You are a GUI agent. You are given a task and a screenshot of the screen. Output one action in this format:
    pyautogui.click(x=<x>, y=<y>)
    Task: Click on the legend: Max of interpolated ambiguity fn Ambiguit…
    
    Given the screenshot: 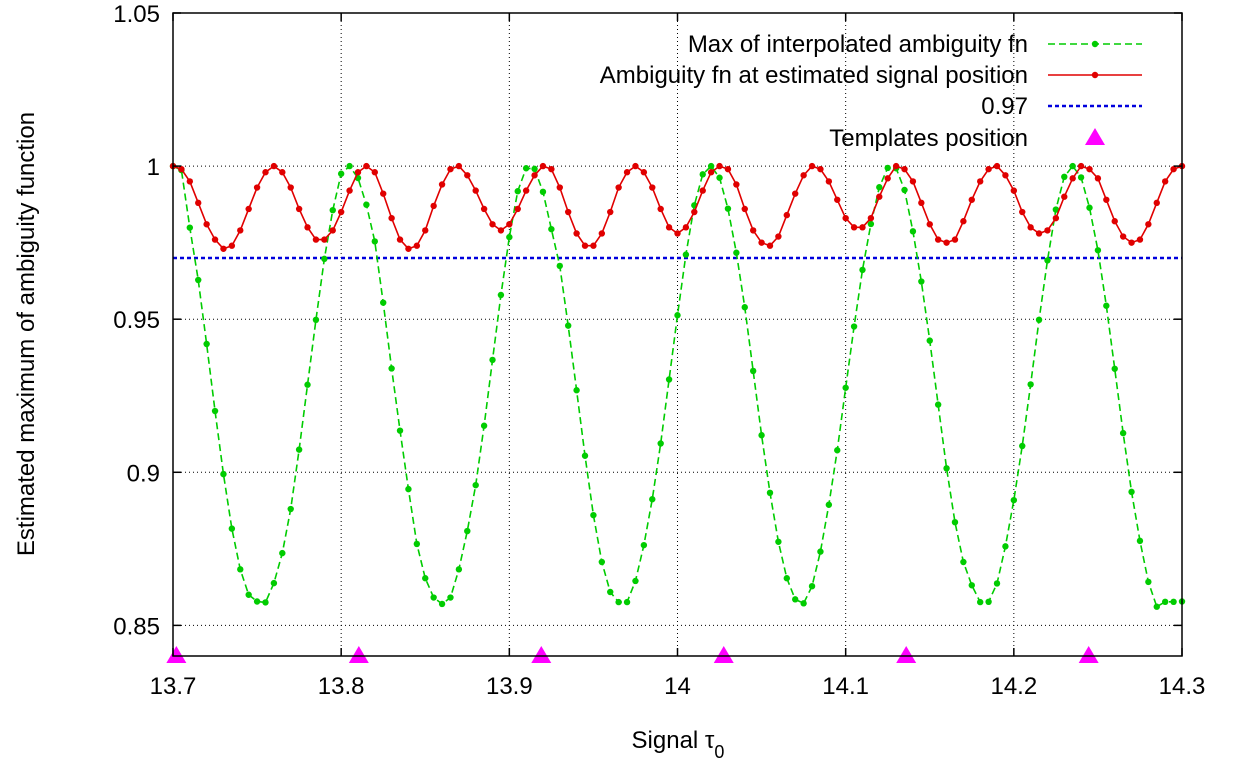 What is the action you would take?
    pyautogui.click(x=871, y=91)
    